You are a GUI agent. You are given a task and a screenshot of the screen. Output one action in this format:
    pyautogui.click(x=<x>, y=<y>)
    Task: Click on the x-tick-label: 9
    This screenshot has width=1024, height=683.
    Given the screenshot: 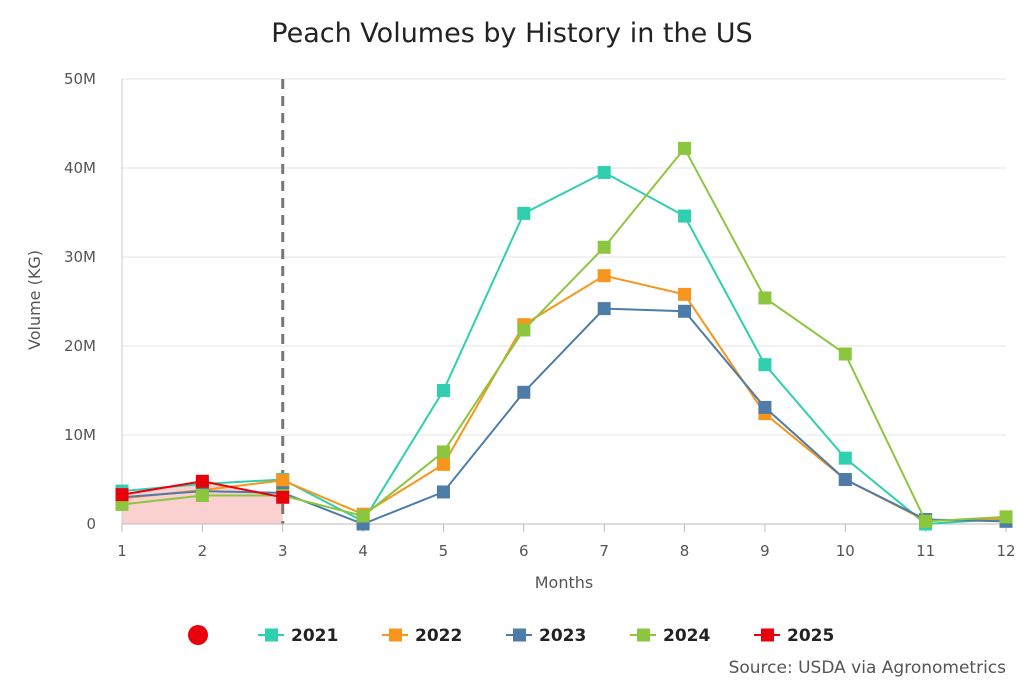 What is the action you would take?
    pyautogui.click(x=765, y=551)
    